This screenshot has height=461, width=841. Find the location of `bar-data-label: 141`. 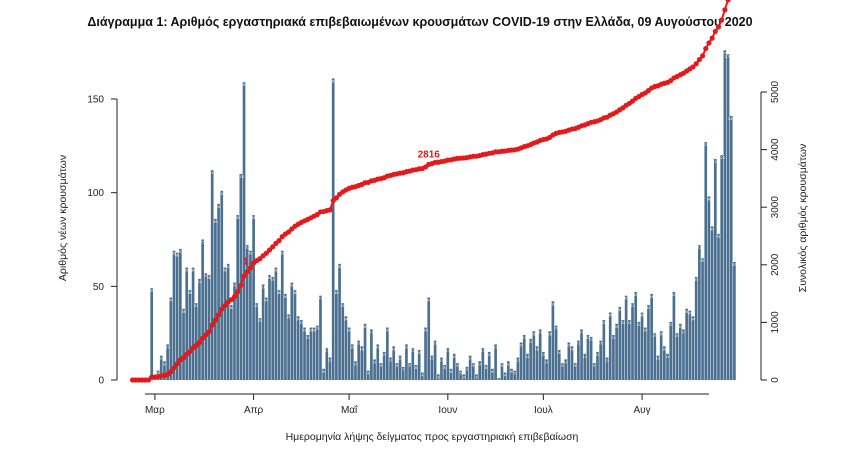

bar-data-label: 141 is located at coordinates (731, 119).